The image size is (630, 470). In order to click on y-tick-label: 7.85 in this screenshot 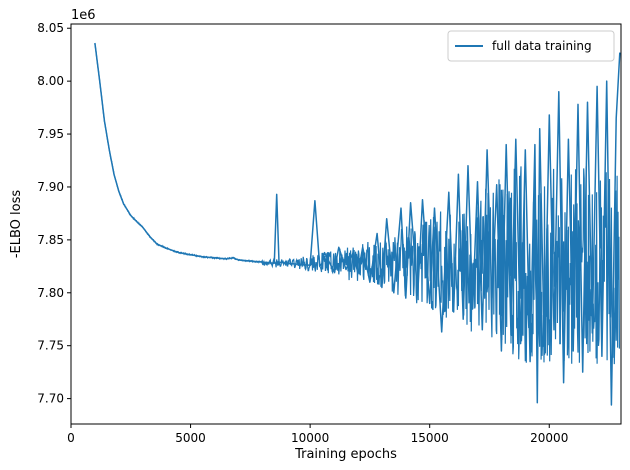, I will do `click(50, 240)`.